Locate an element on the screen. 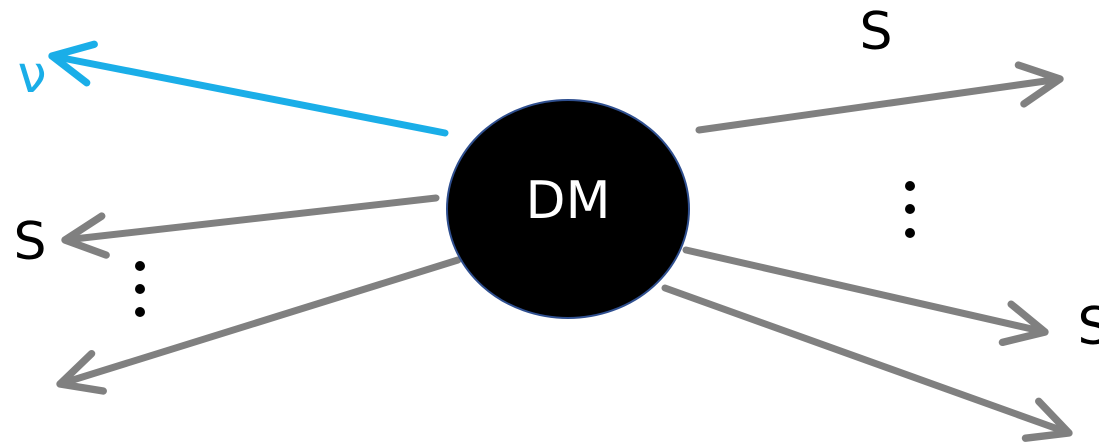 The image size is (1099, 442). dm-circle is located at coordinates (568, 209).